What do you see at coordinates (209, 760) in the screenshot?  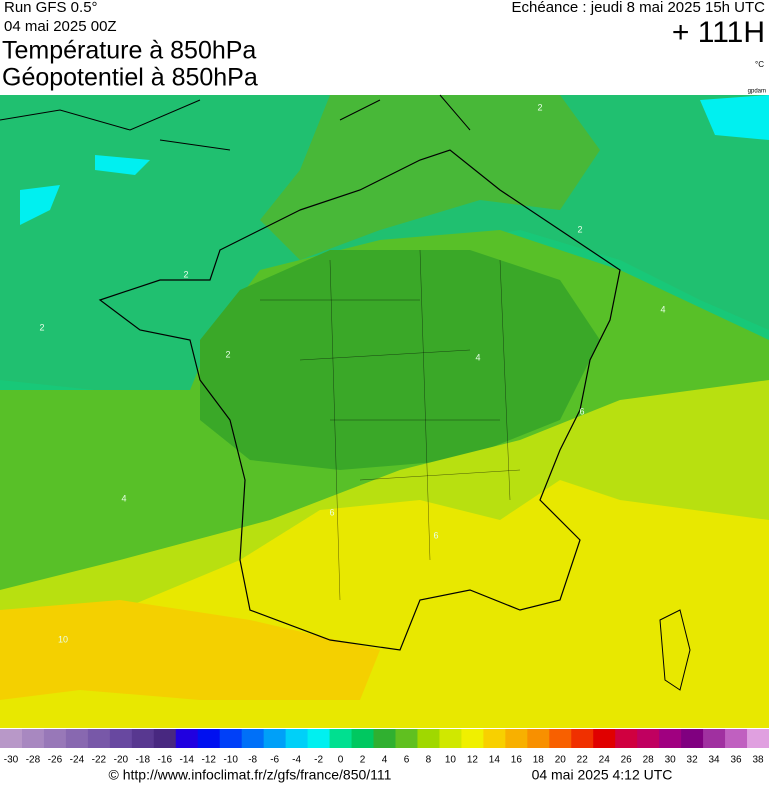 I see `scale-label: -12` at bounding box center [209, 760].